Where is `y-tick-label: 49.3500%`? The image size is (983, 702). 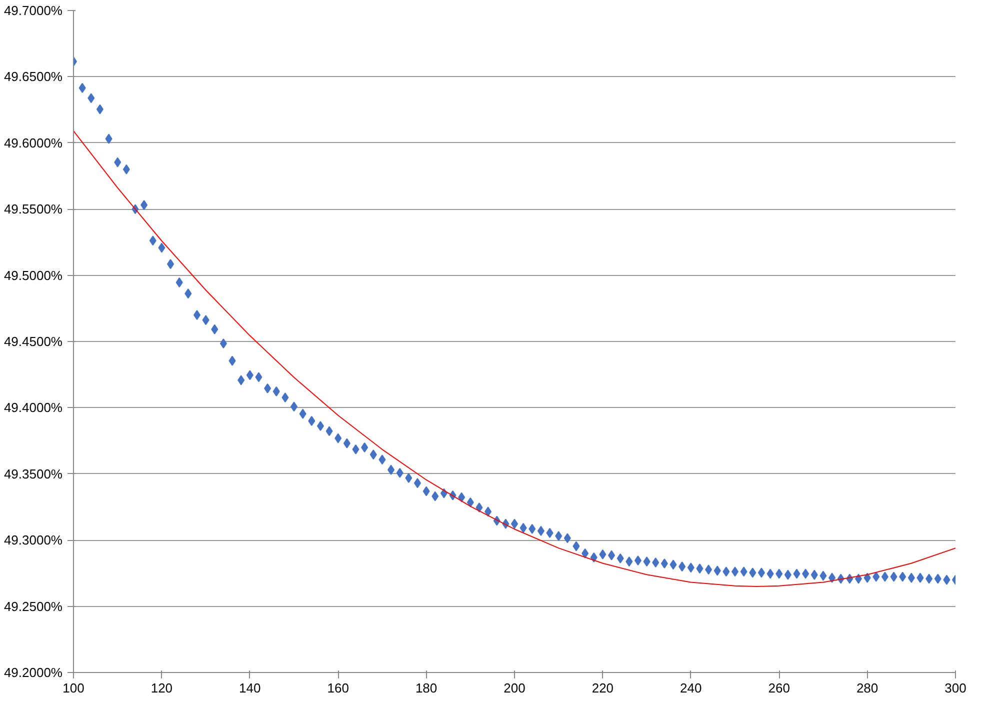 y-tick-label: 49.3500% is located at coordinates (33, 474).